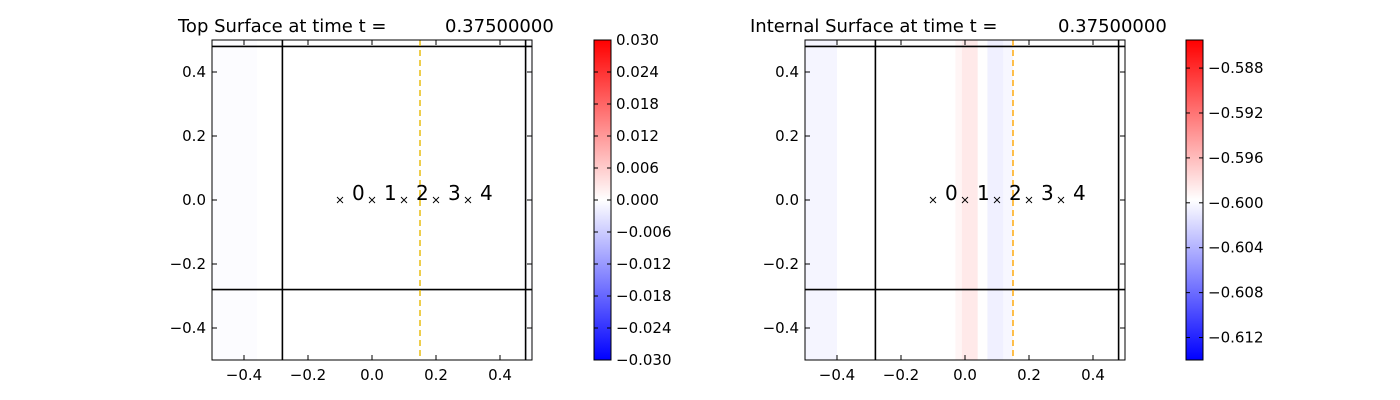  What do you see at coordinates (637, 200) in the screenshot?
I see `colorbar-tick-label-5: 0.000` at bounding box center [637, 200].